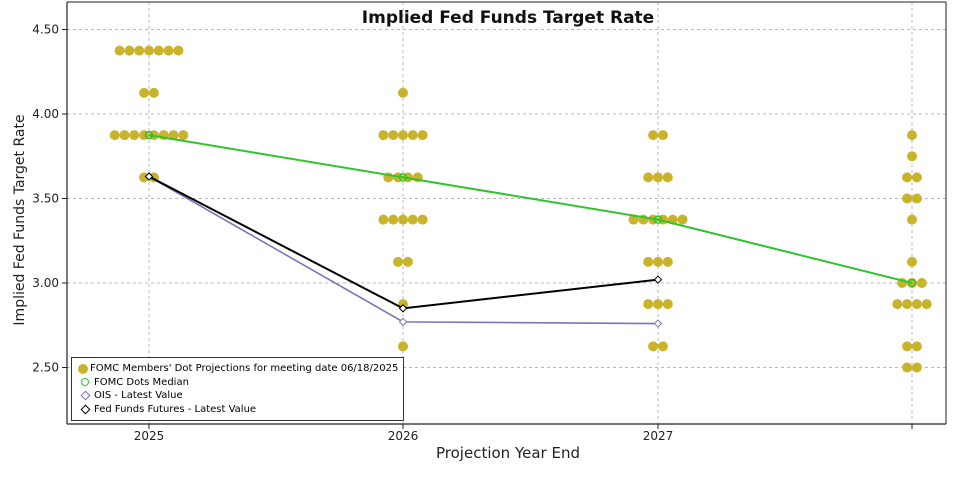  What do you see at coordinates (403, 436) in the screenshot?
I see `x-tick-label: 2026` at bounding box center [403, 436].